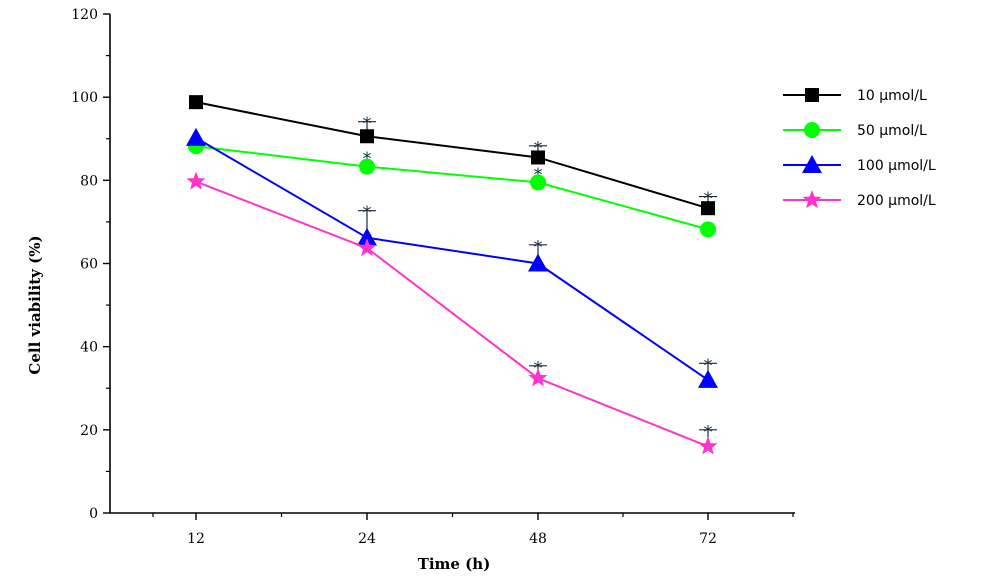 This screenshot has height=576, width=1000. What do you see at coordinates (859, 148) in the screenshot?
I see `legend: 10 μmol/L 50 μmol/L 100 μmol/L 200 μmol/L` at bounding box center [859, 148].